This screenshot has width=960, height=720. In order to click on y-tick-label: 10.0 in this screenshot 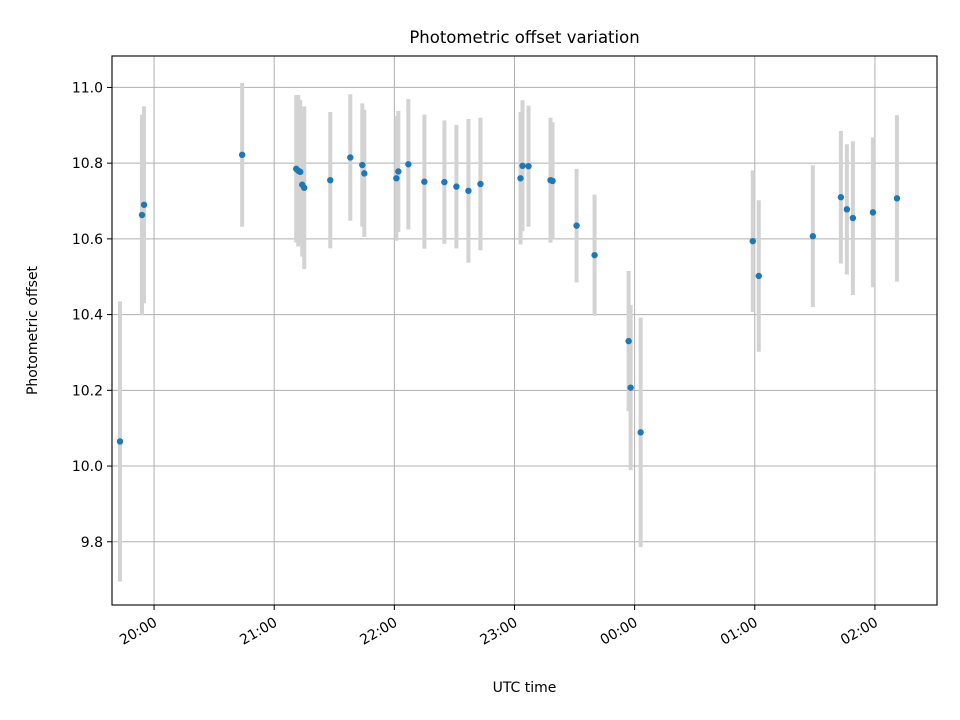, I will do `click(87, 467)`.